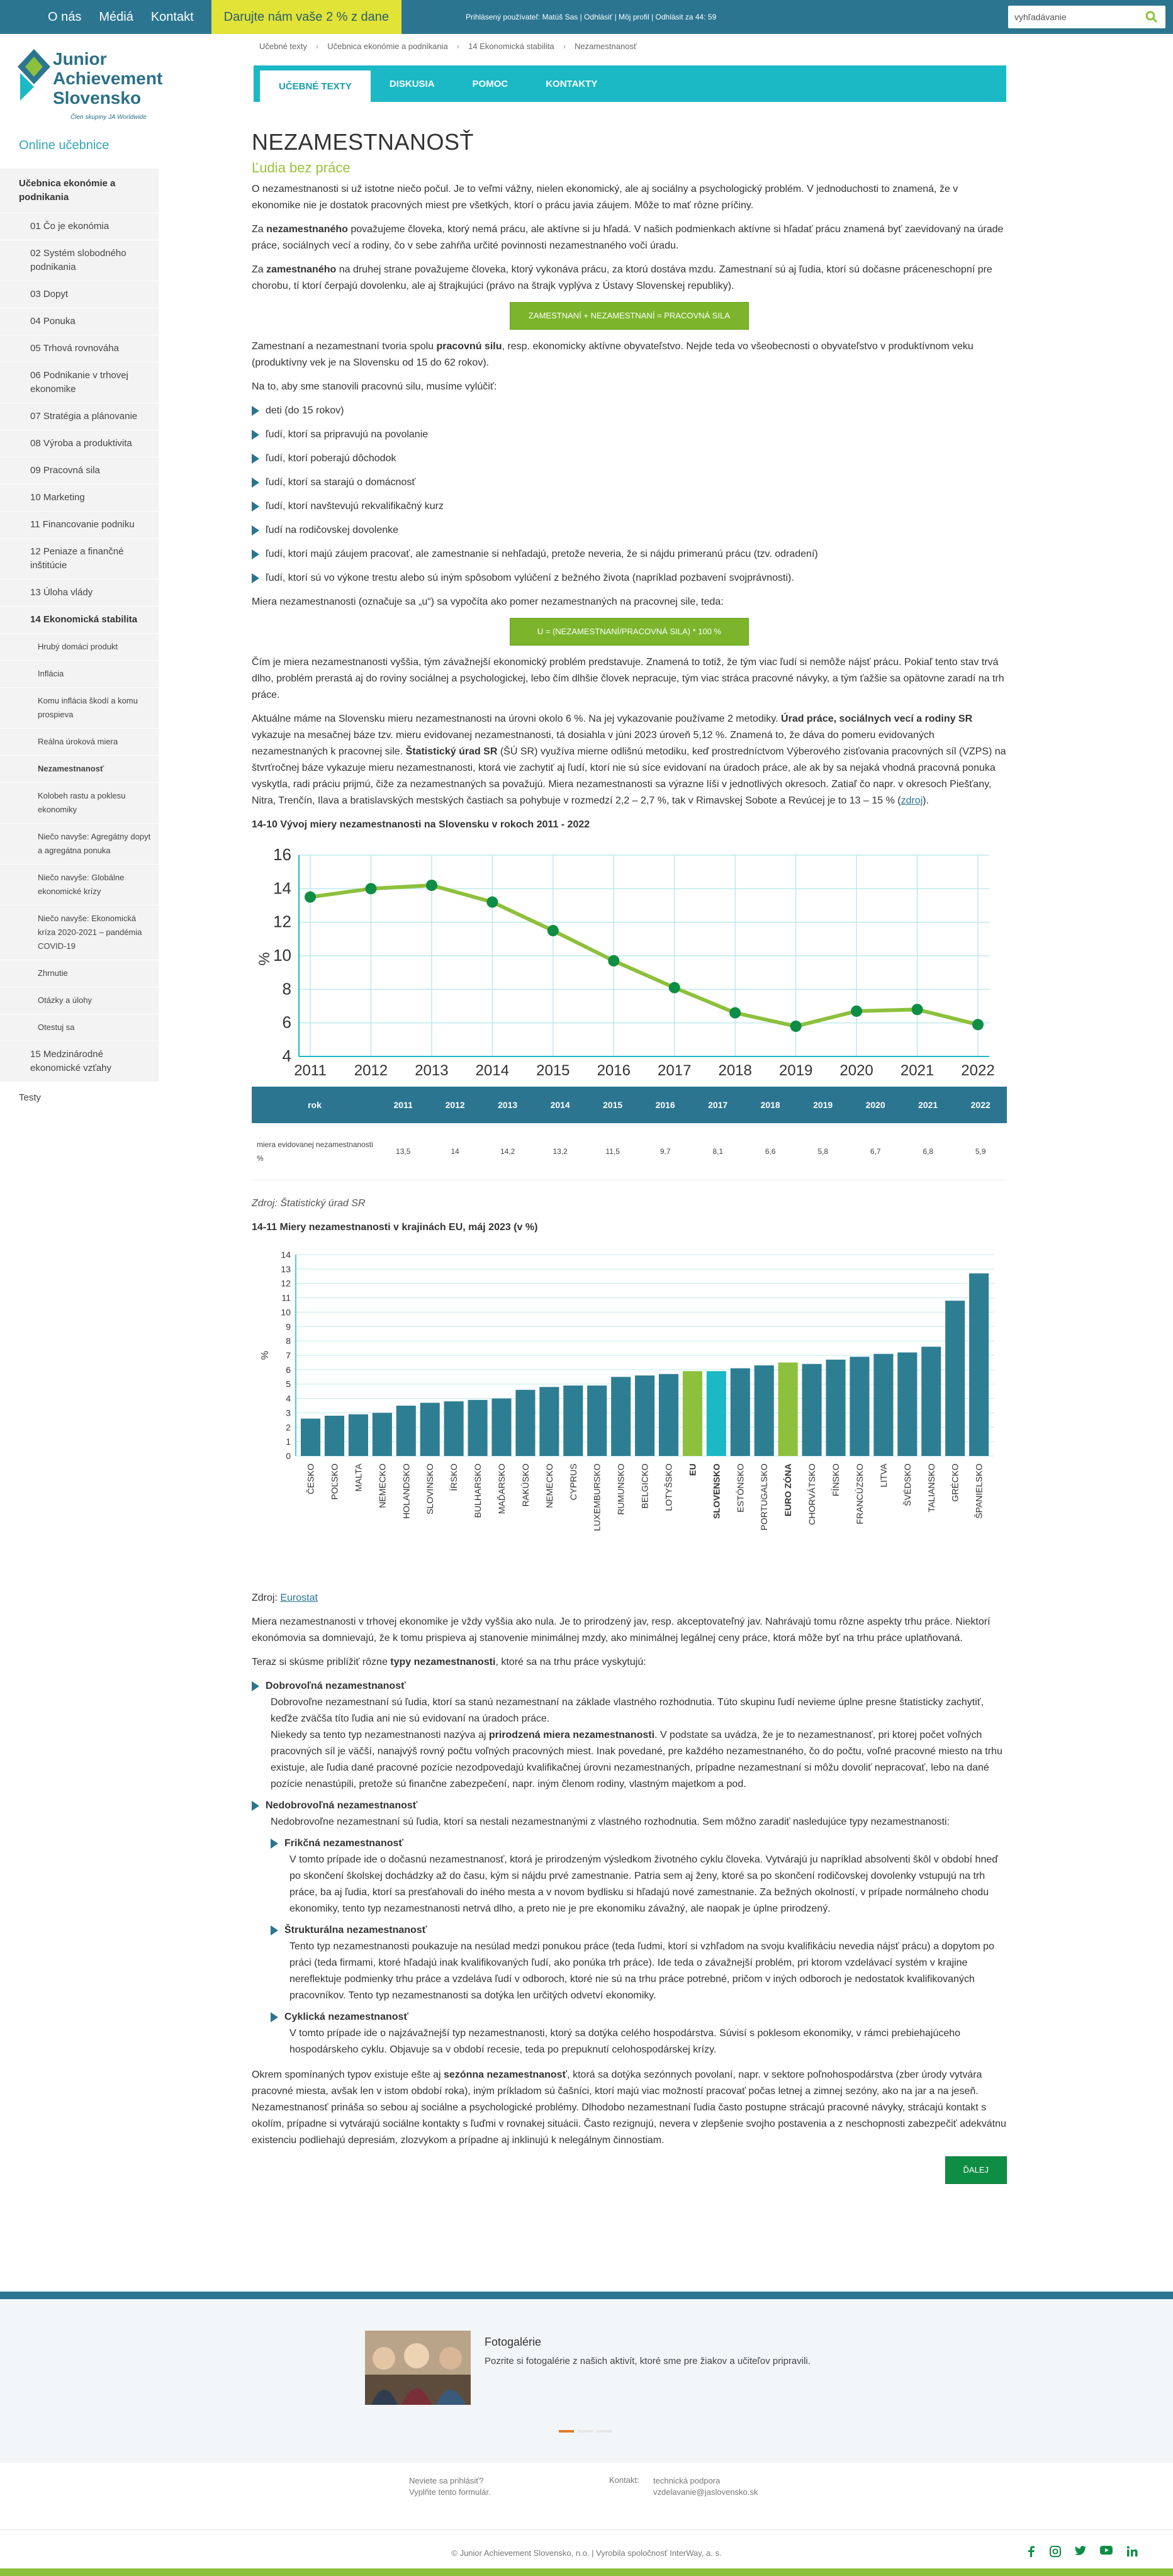  Describe the element at coordinates (299, 1597) in the screenshot. I see `eurostat-link: Eurostat` at that location.